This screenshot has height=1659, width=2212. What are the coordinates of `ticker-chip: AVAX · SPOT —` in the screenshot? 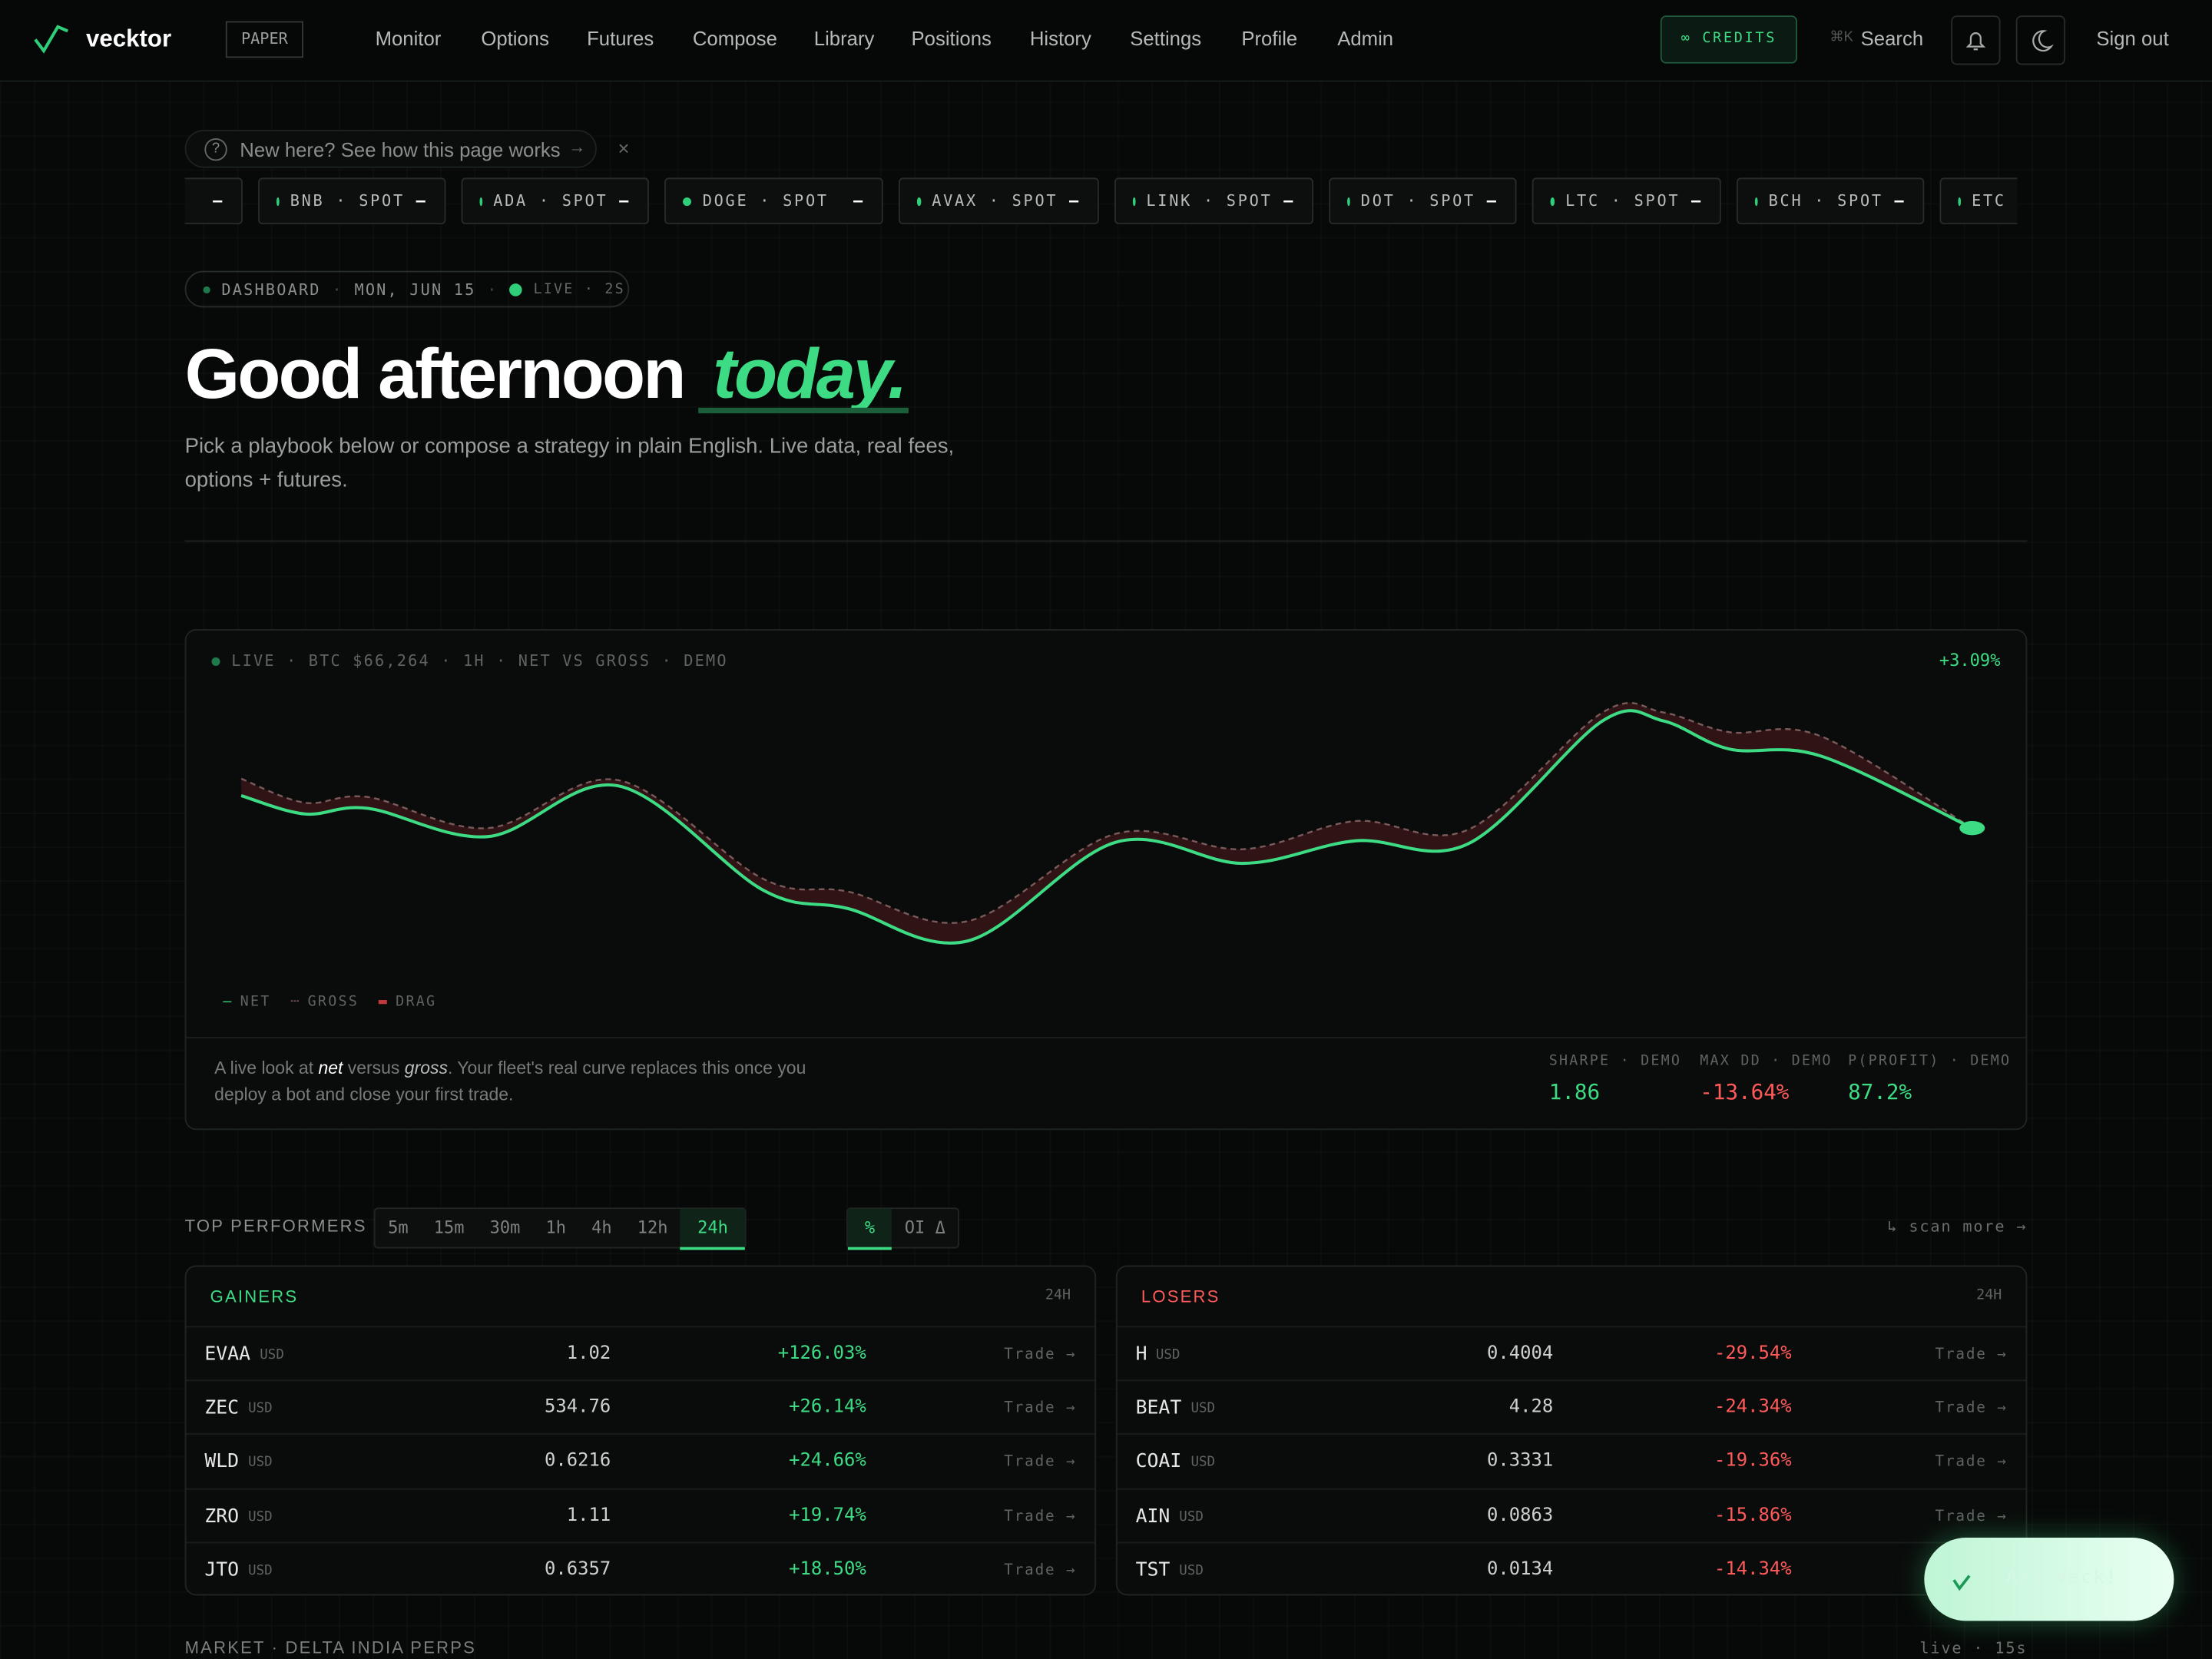 It's located at (999, 201).